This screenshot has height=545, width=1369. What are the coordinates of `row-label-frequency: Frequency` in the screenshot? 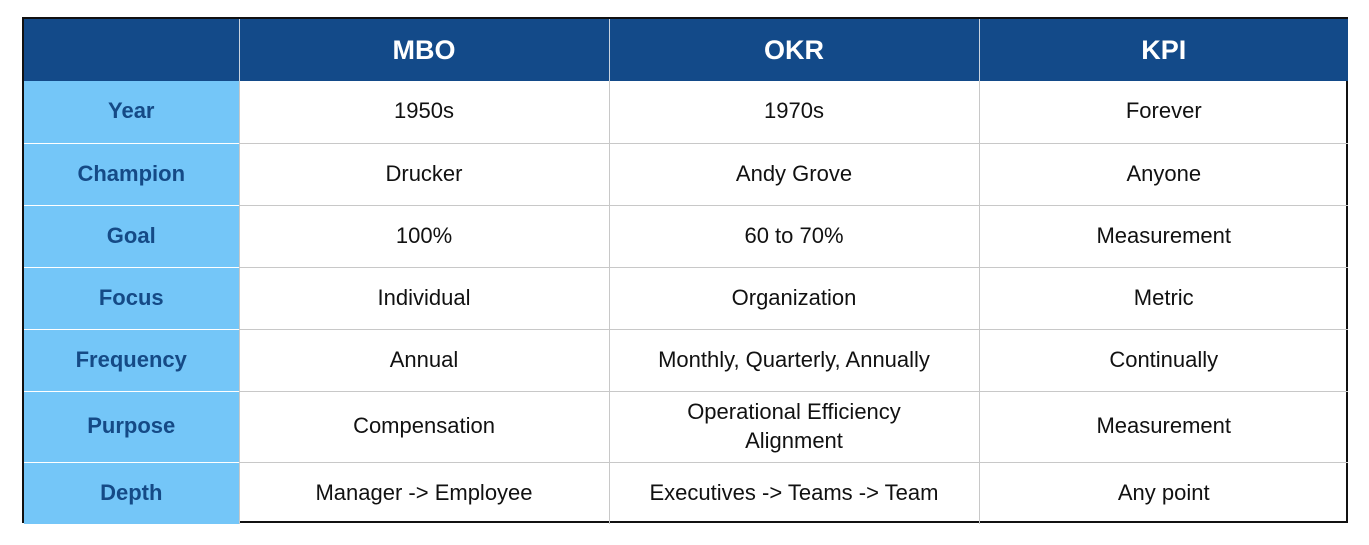 It's located at (131, 359).